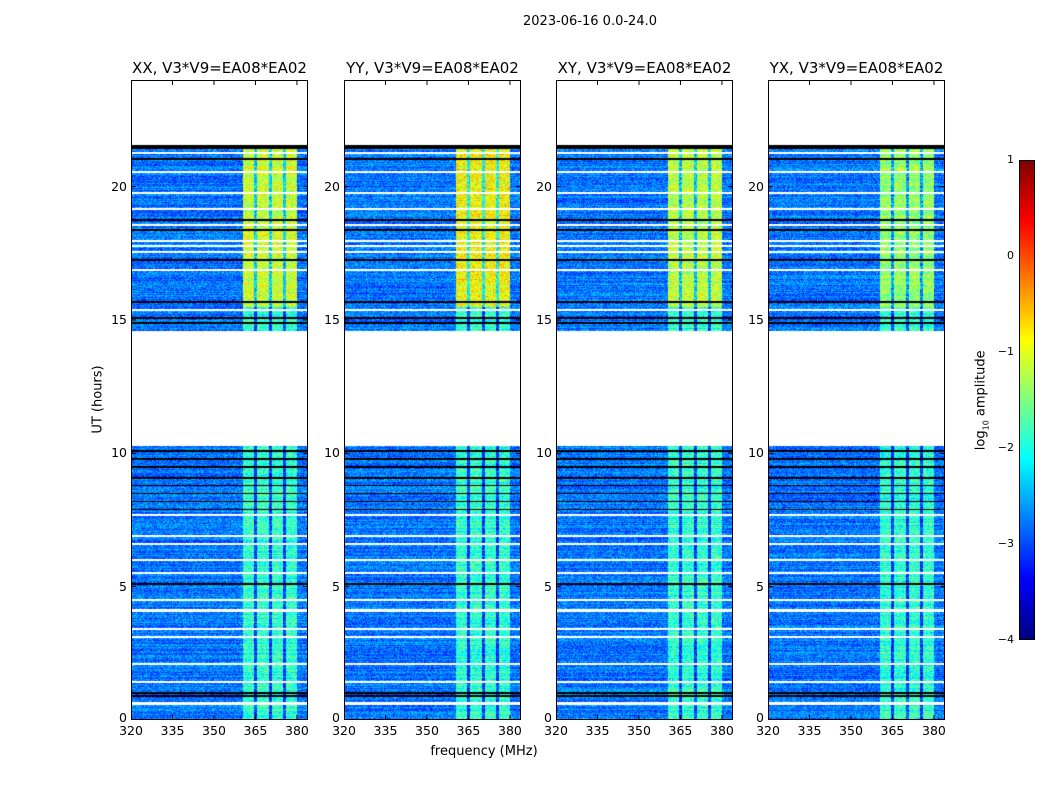  Describe the element at coordinates (1005, 447) in the screenshot. I see `colorbar-tick-label: −2` at that location.